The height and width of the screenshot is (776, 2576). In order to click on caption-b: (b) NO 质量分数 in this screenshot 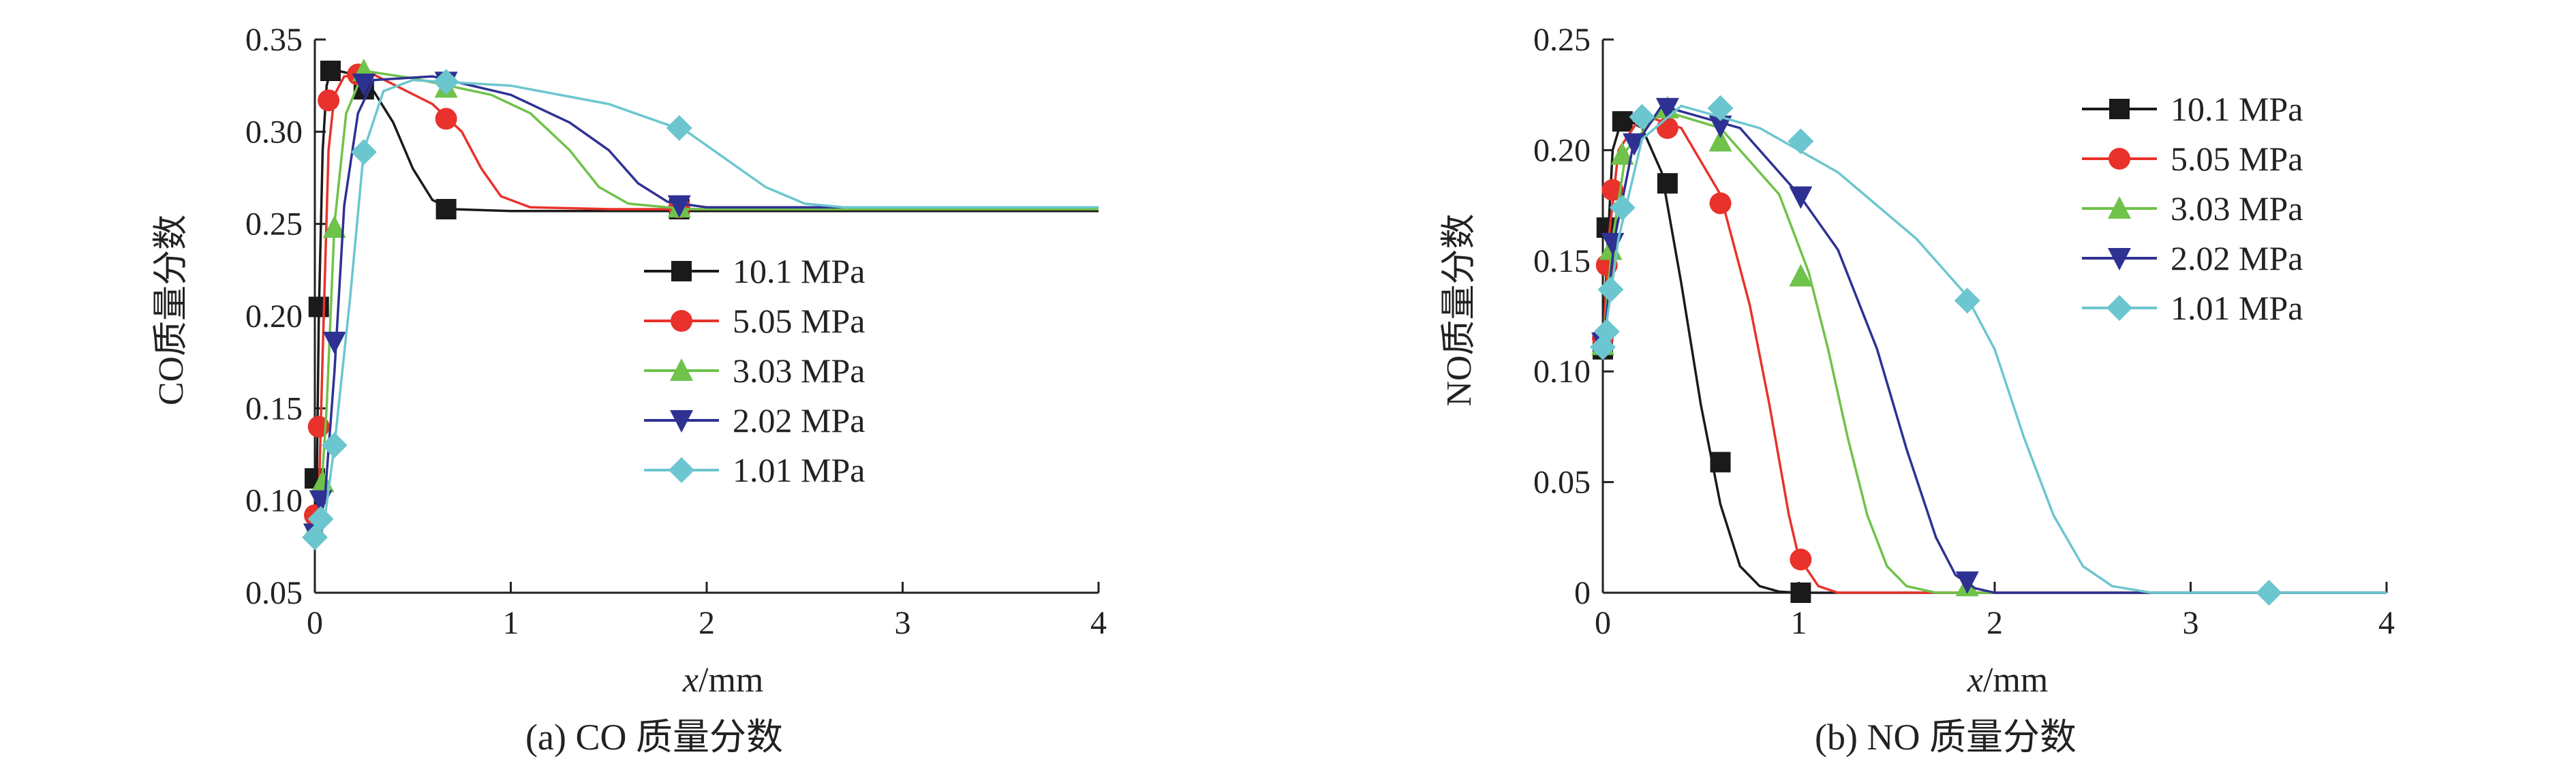, I will do `click(1946, 737)`.